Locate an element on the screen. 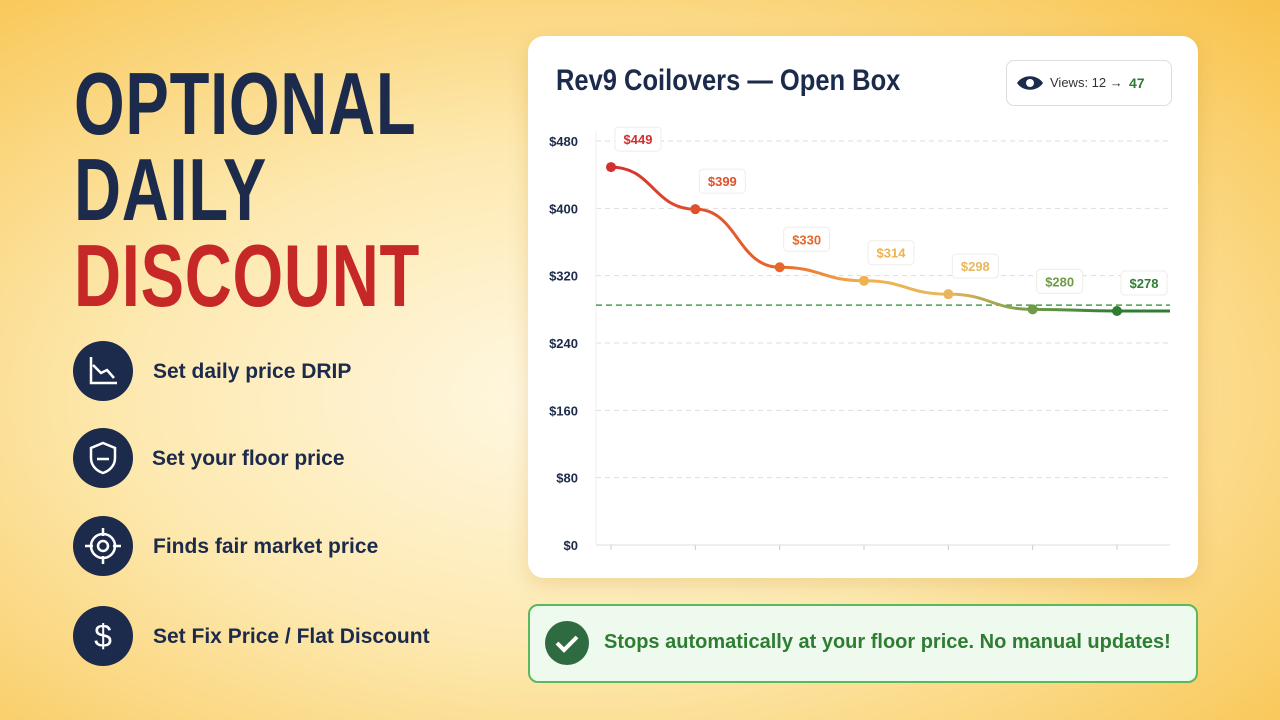  y-tick-label: $160 is located at coordinates (563, 410).